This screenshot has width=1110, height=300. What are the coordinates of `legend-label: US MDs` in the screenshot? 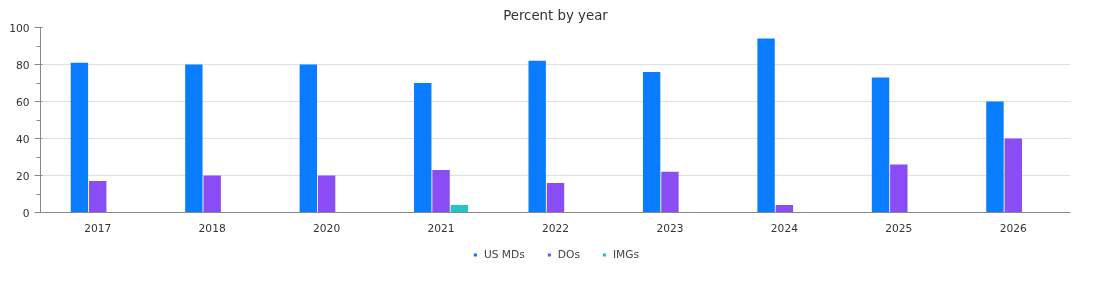 It's located at (504, 254).